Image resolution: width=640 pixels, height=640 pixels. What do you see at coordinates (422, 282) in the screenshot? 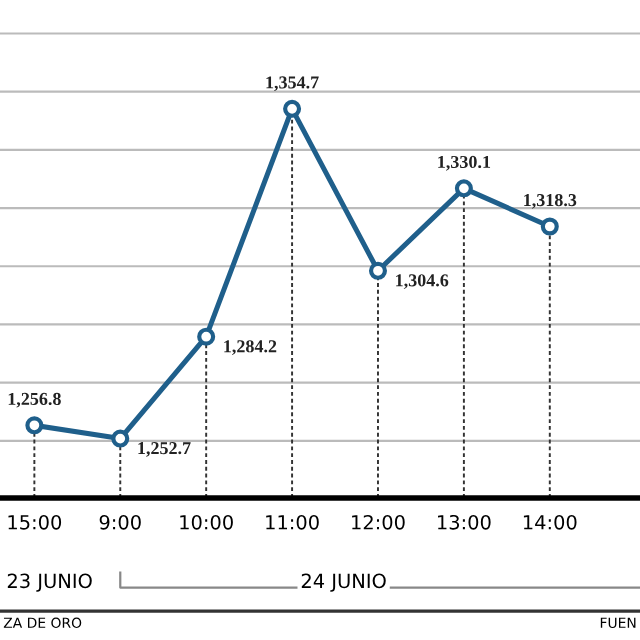
I see `data-label: 1,304.6` at bounding box center [422, 282].